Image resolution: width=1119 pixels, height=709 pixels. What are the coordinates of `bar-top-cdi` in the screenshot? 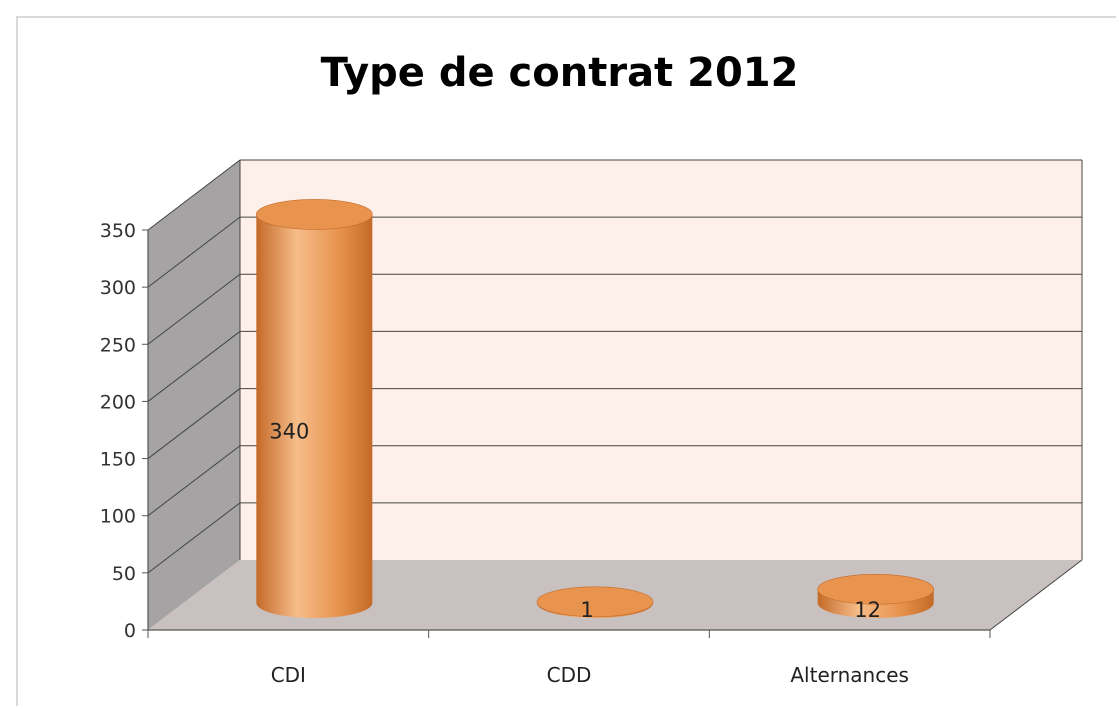 It's located at (314, 214).